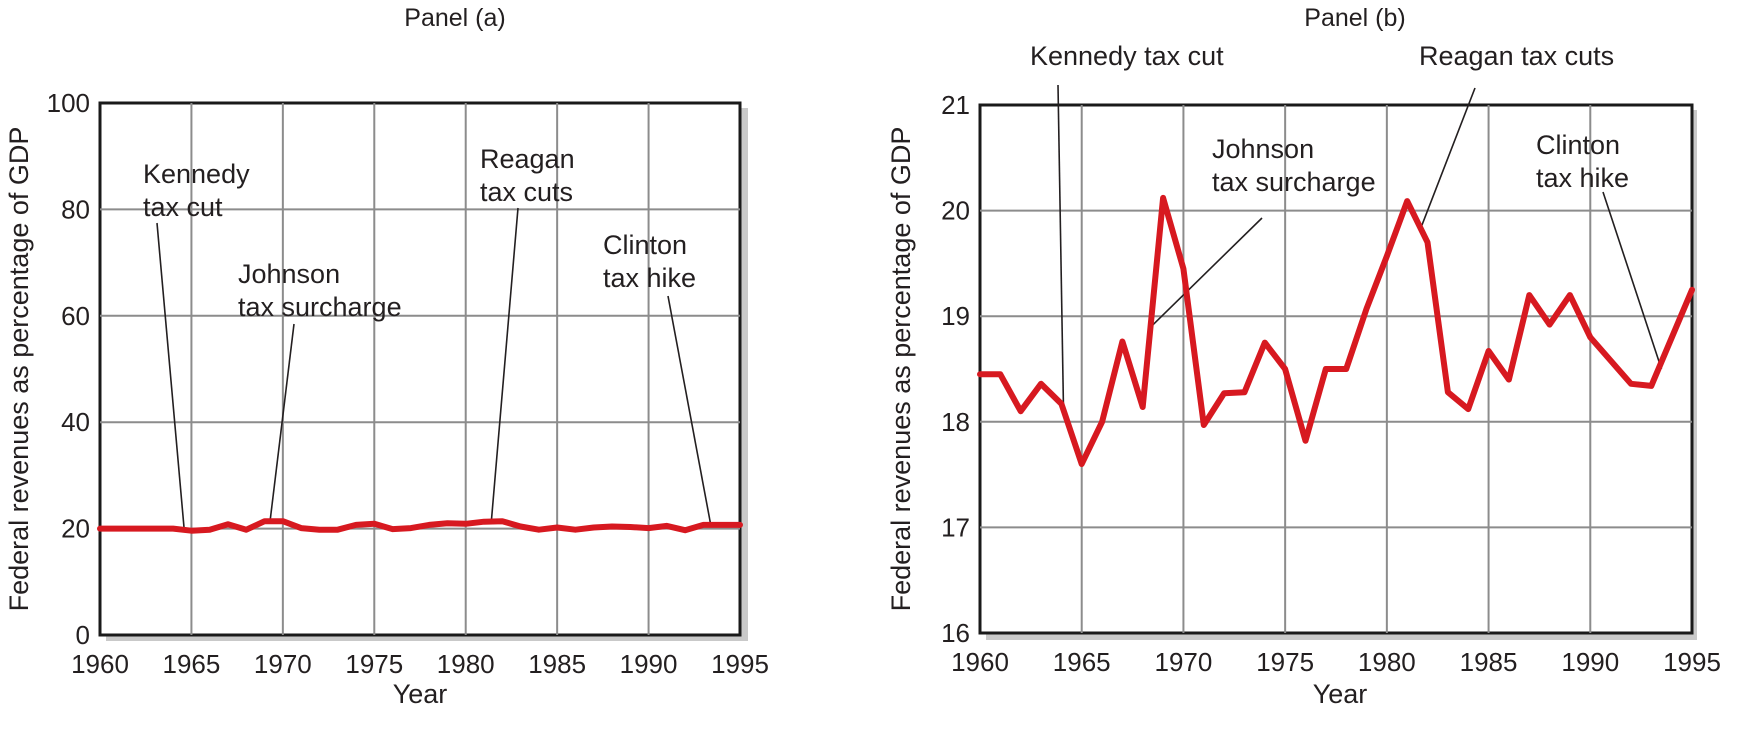 The height and width of the screenshot is (736, 1740). Describe the element at coordinates (83, 635) in the screenshot. I see `panel-a-y-tick-label: 0` at that location.